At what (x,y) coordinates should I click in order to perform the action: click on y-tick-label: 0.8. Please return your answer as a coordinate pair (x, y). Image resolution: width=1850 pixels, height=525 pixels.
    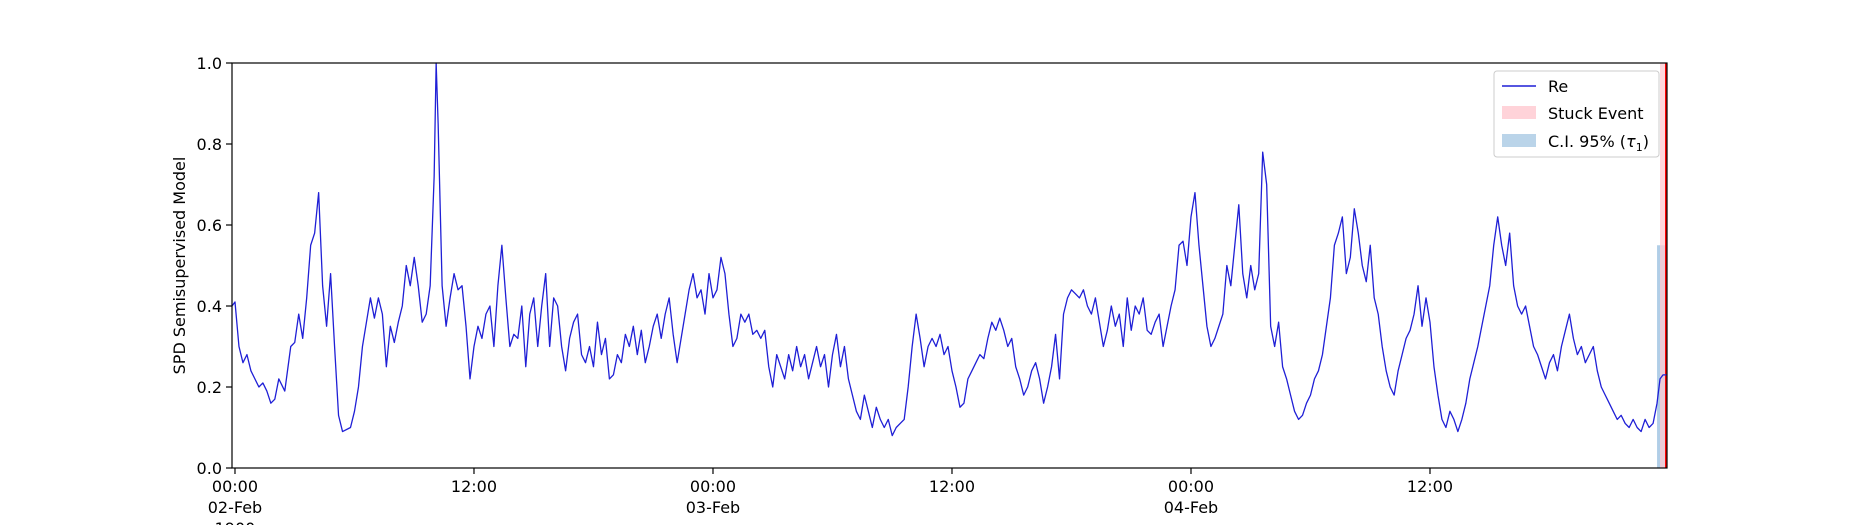
    Looking at the image, I should click on (209, 144).